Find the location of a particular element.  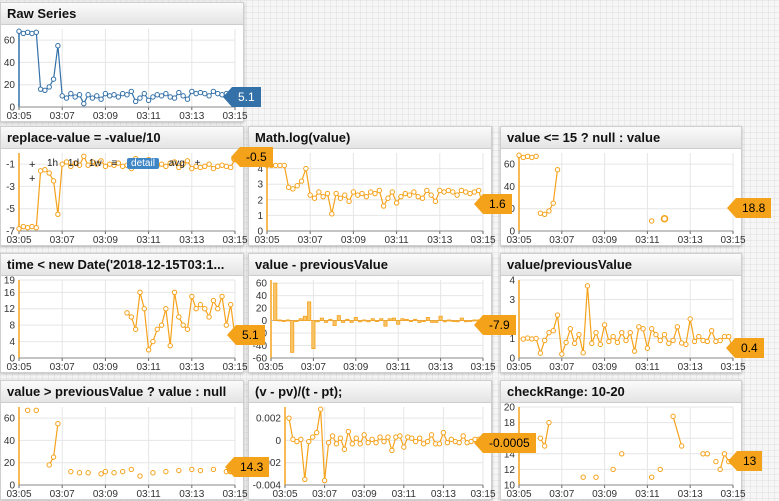

chart-svg: 03:05 03:07 03:09 03:11 03:13 03:15 0 1 2 3 4 is located at coordinates (375, 199).